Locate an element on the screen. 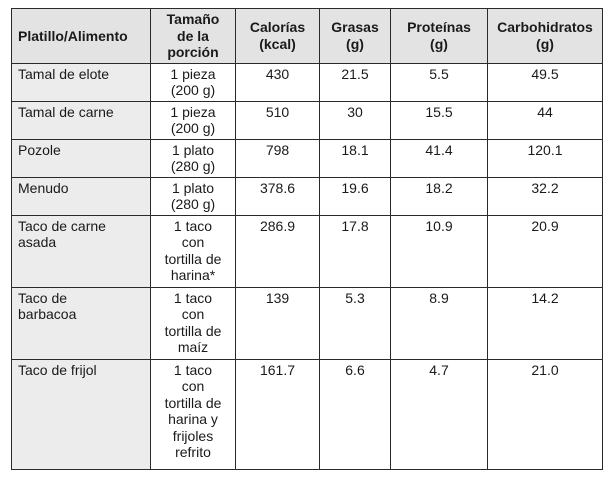 The width and height of the screenshot is (613, 480). food-cell: Tamal de carne is located at coordinates (81, 120).